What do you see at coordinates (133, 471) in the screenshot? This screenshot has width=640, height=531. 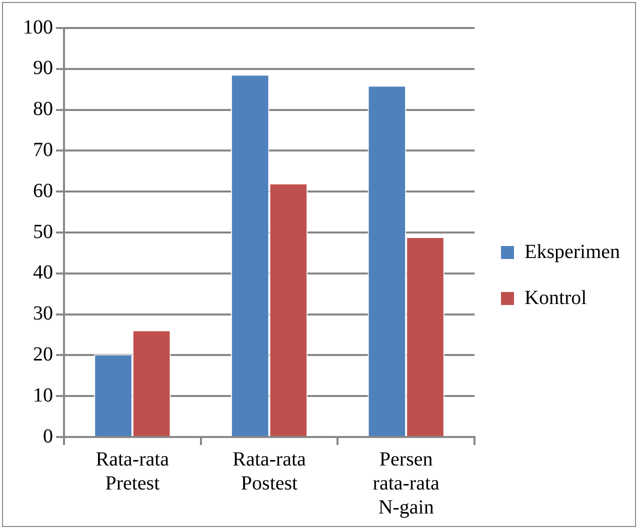 I see `x-tick-label: Rata-rata Pretest` at bounding box center [133, 471].